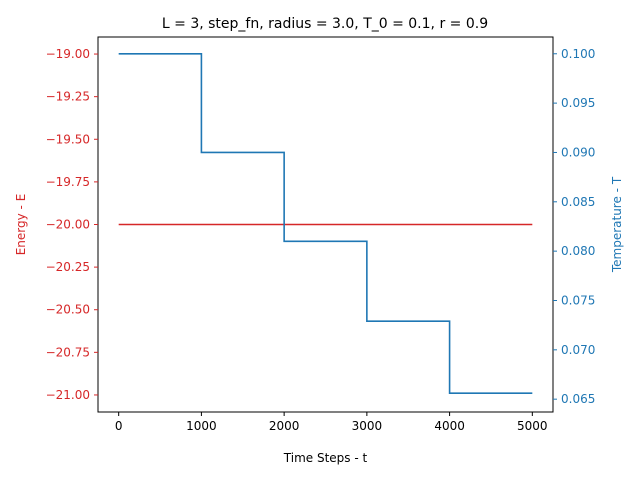 Image resolution: width=640 pixels, height=480 pixels. What do you see at coordinates (578, 202) in the screenshot?
I see `y-right-tick-label: 0.085` at bounding box center [578, 202].